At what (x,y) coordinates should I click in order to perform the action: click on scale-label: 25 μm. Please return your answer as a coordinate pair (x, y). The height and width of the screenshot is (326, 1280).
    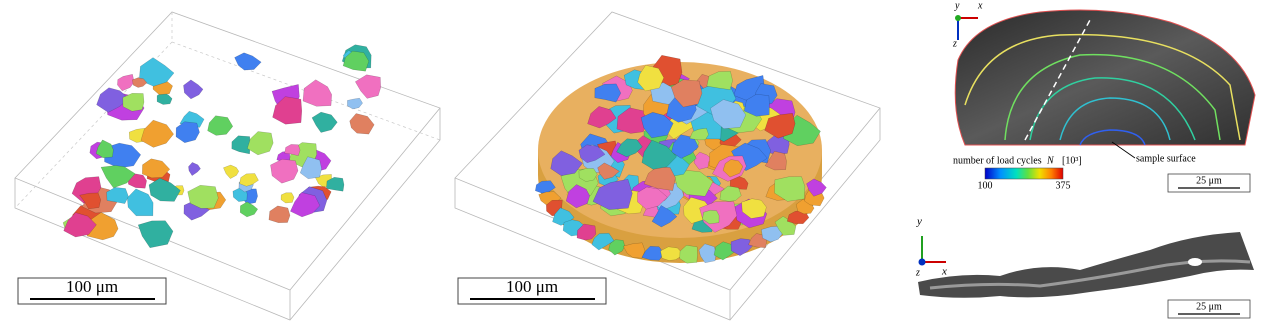
    Looking at the image, I should click on (1209, 180).